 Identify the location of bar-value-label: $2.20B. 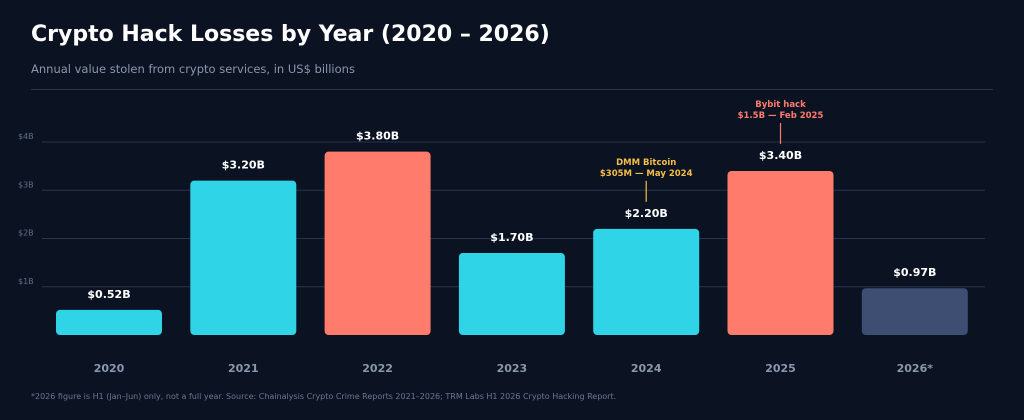
(646, 213).